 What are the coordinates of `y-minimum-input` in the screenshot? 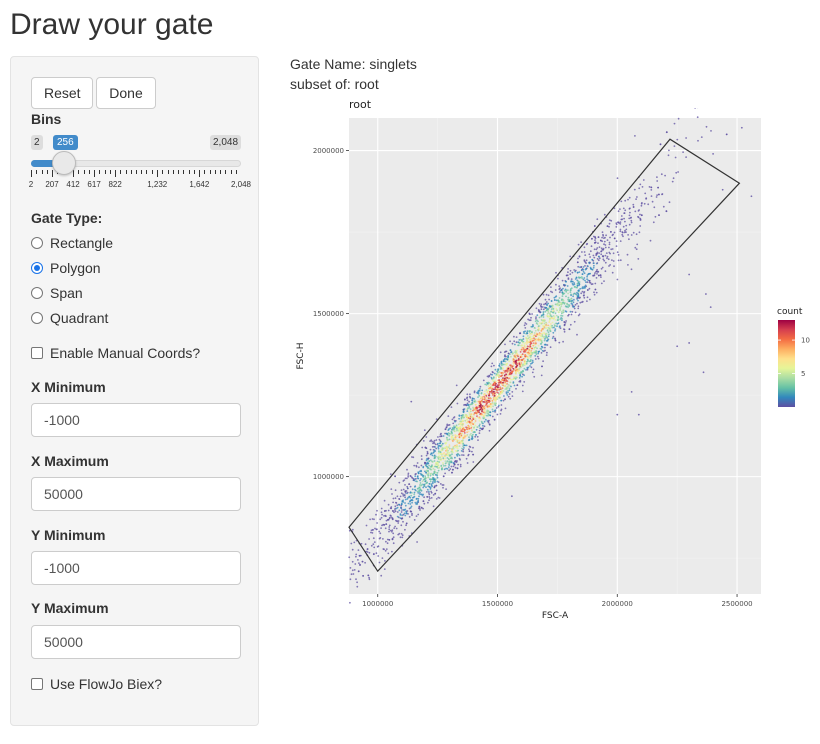 It's located at (136, 568).